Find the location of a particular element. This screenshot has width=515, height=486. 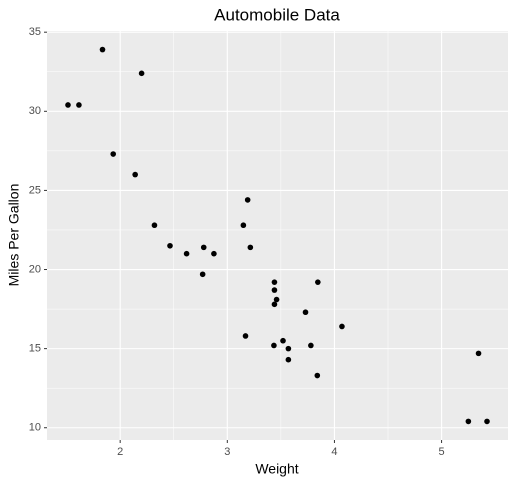

y-tick-label: 20 is located at coordinates (35, 269).